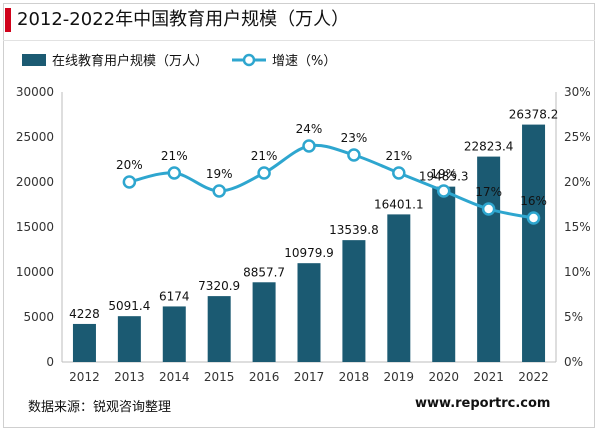 This screenshot has height=433, width=600. What do you see at coordinates (533, 377) in the screenshot?
I see `x-tick-label: 2022` at bounding box center [533, 377].